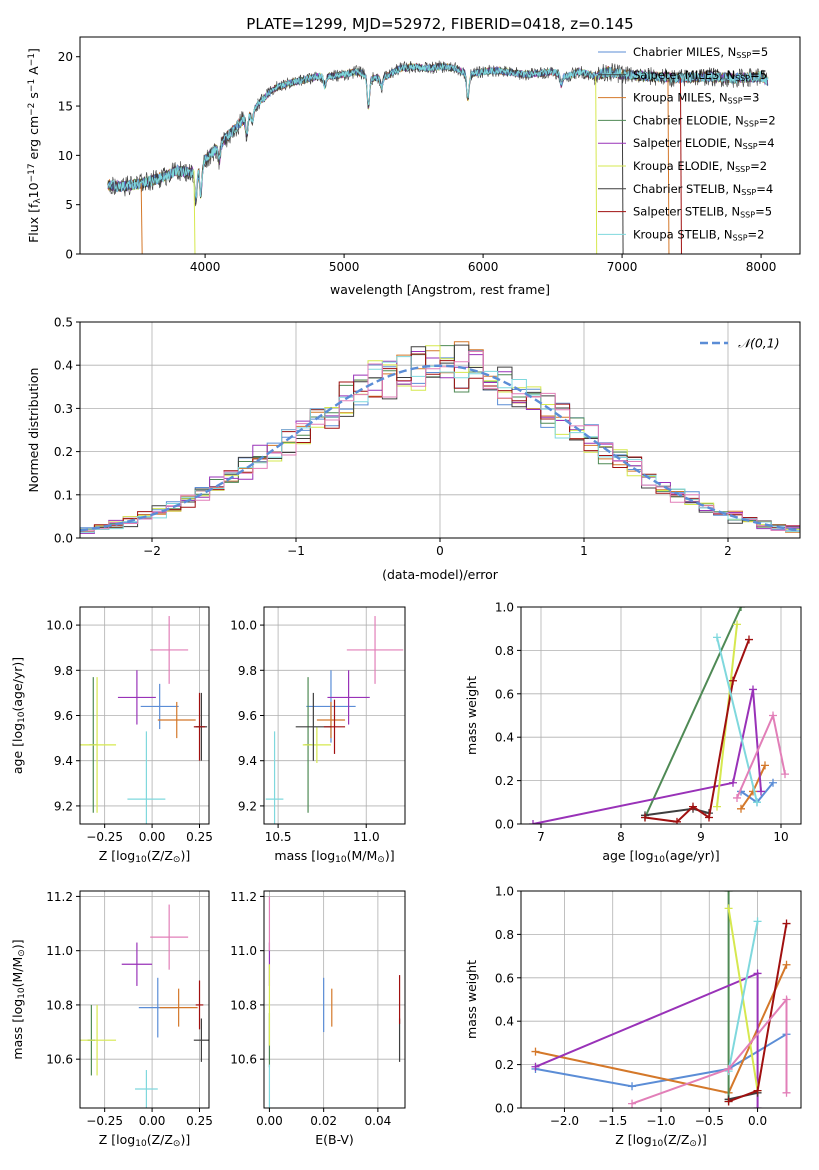  What do you see at coordinates (205, 267) in the screenshot?
I see `x-tick-label: 4000` at bounding box center [205, 267].